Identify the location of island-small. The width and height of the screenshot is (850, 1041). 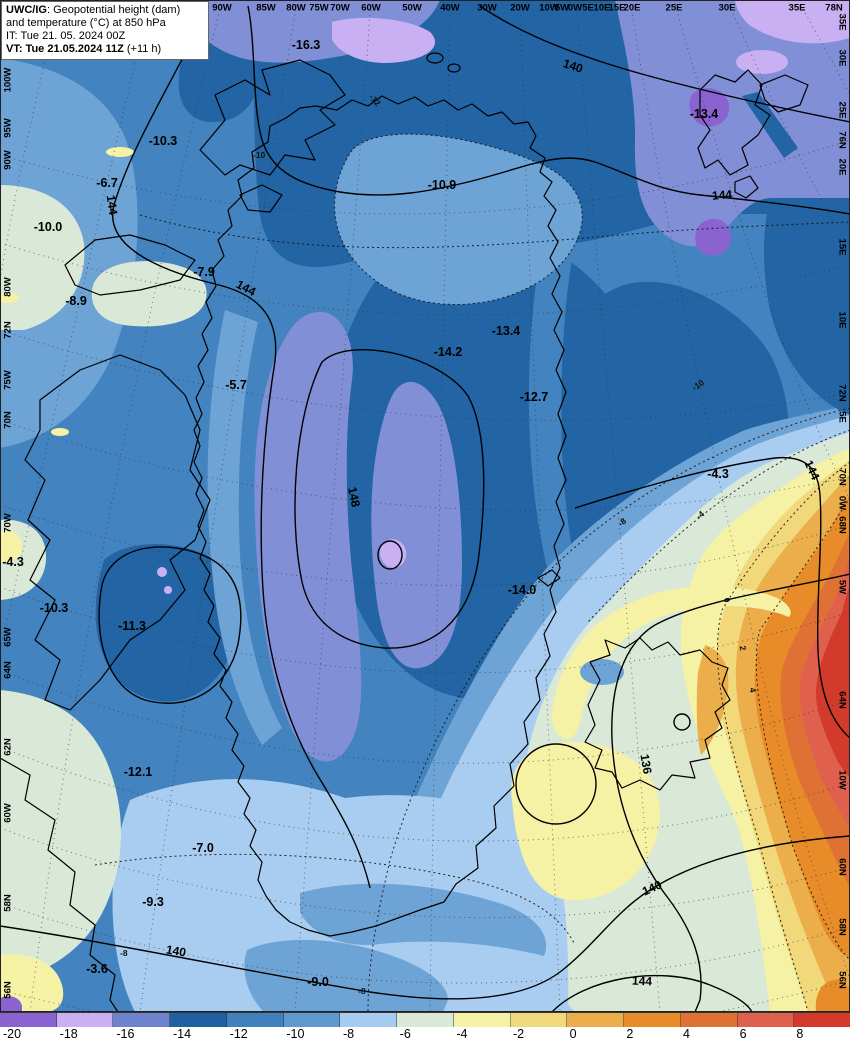
(261, 198).